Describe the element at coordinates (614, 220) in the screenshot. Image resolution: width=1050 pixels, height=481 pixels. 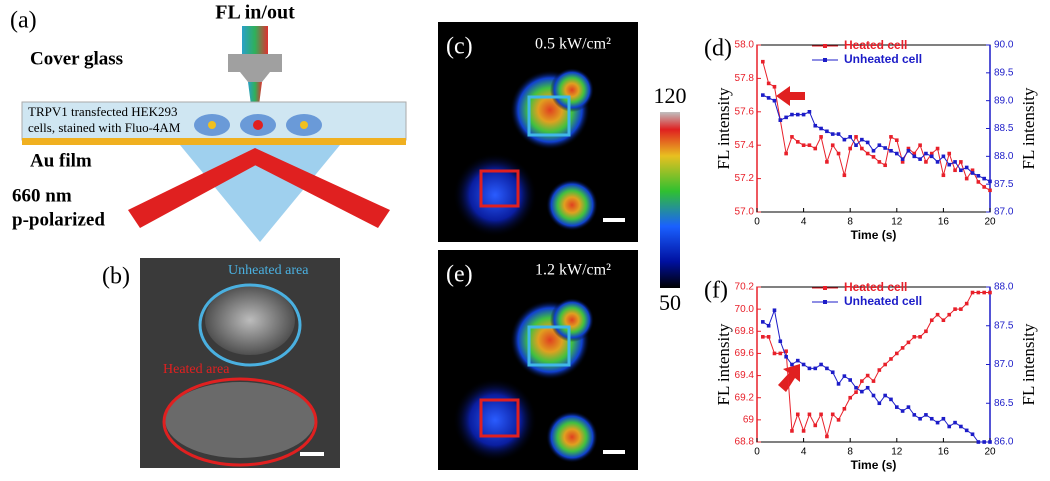
I see `scale-bar` at that location.